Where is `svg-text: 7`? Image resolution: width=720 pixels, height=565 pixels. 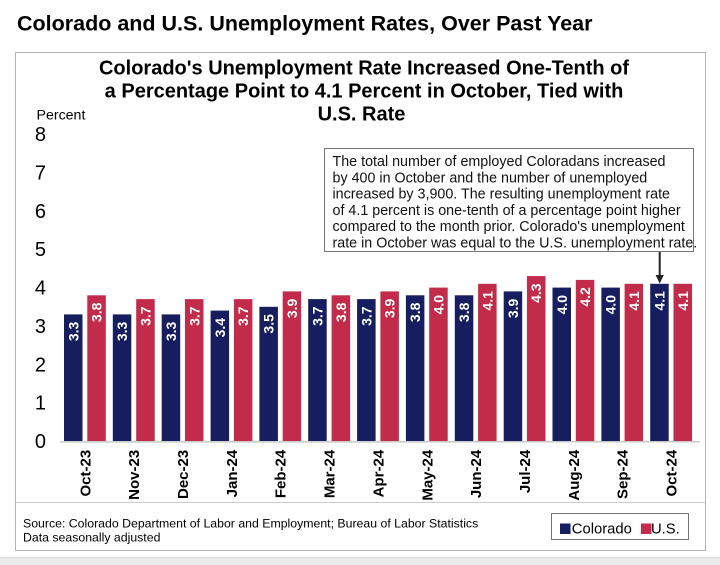
svg-text: 7 is located at coordinates (40, 174).